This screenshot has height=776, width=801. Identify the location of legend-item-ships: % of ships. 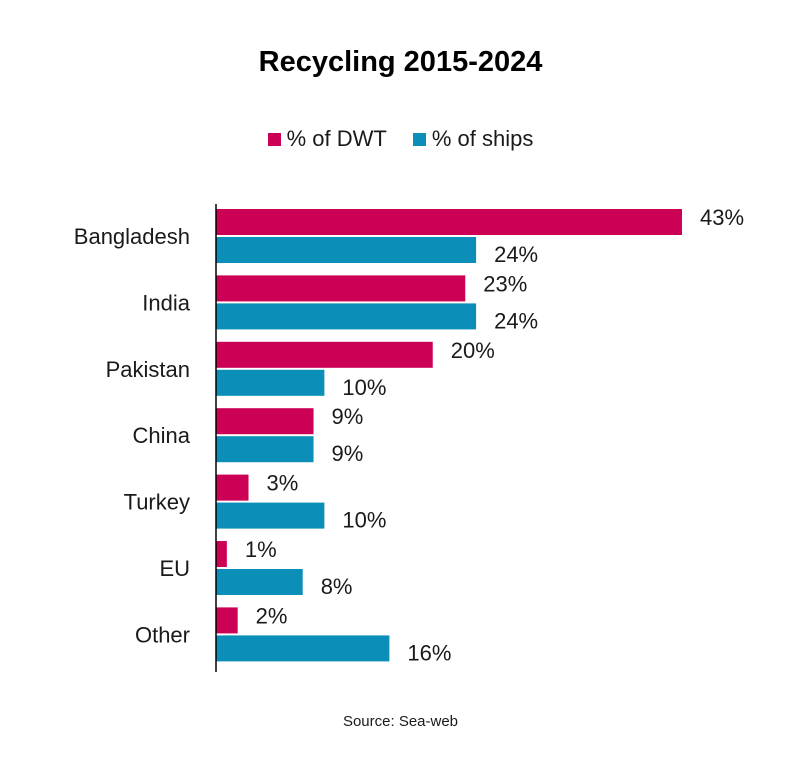
(473, 139).